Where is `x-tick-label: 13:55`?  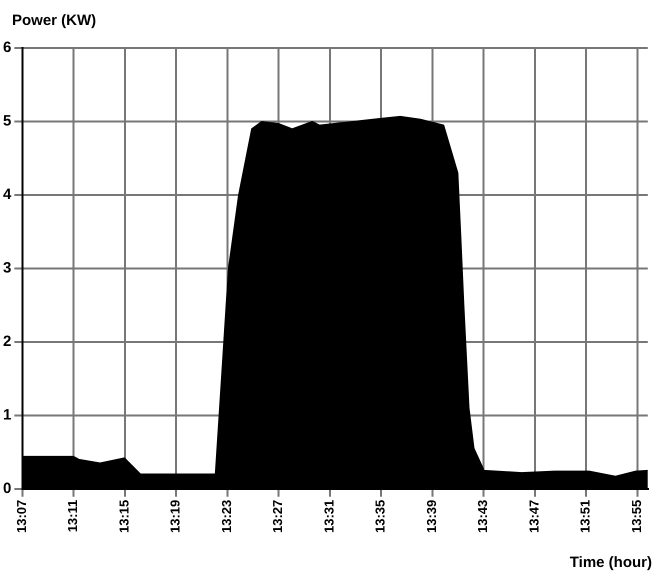
x-tick-label: 13:55 is located at coordinates (636, 516).